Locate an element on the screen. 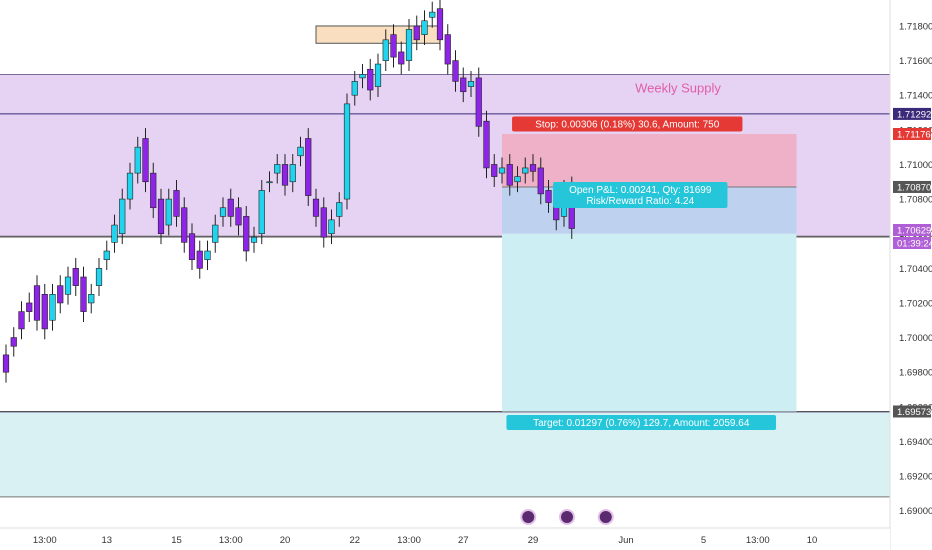  axis-price-label-text-0: 1.71176 is located at coordinates (914, 134).